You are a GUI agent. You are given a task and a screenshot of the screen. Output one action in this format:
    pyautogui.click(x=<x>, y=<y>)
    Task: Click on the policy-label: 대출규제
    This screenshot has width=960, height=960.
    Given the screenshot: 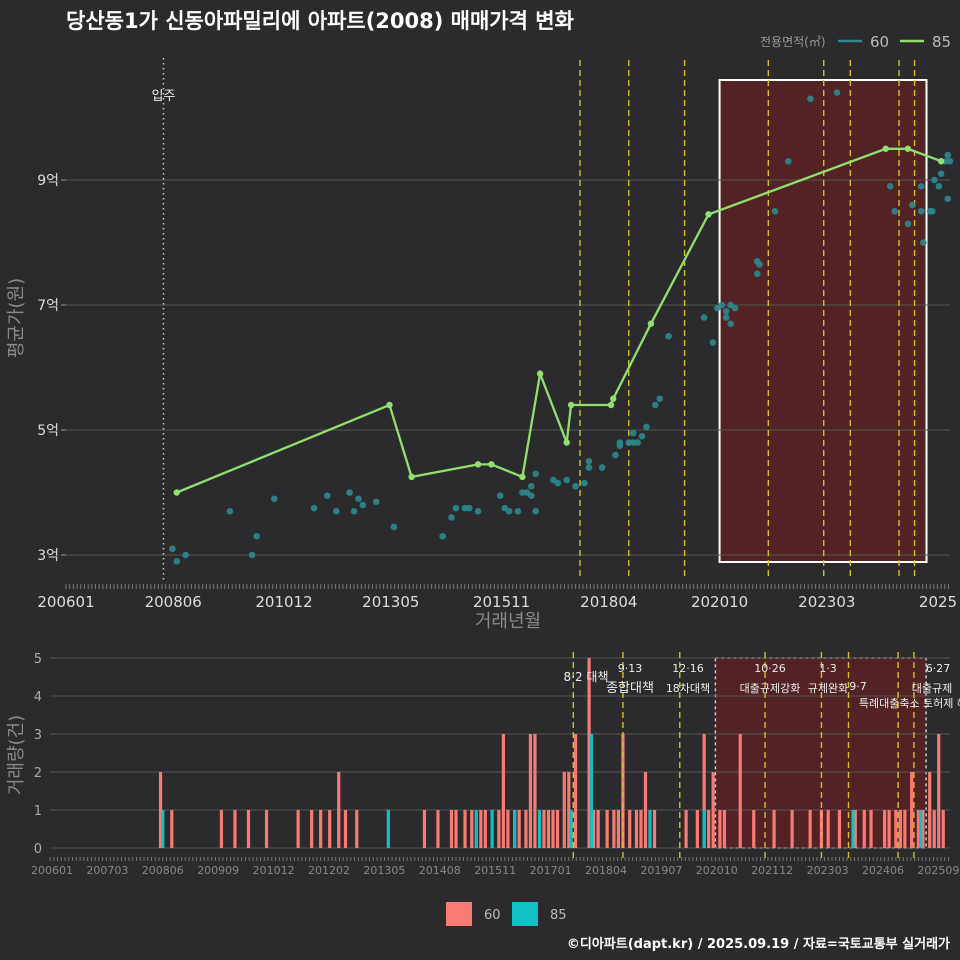 What is the action you would take?
    pyautogui.click(x=932, y=688)
    